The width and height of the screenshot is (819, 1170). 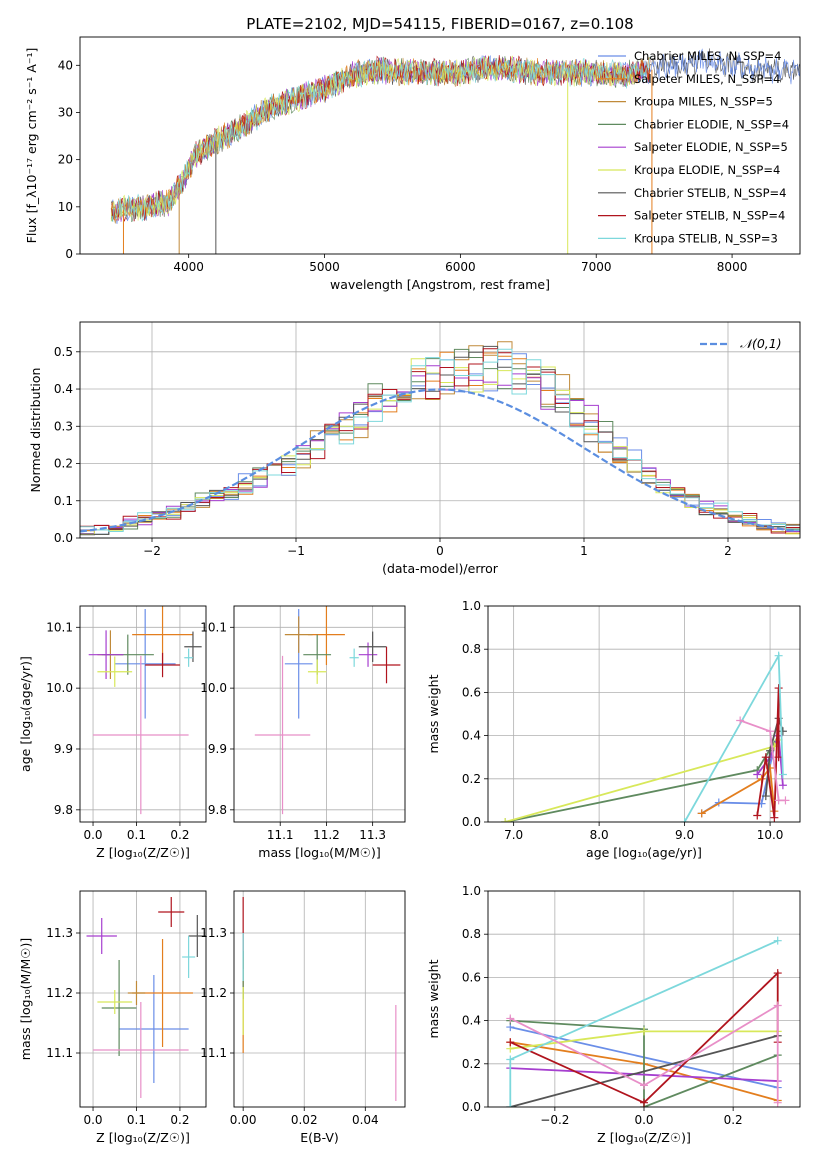 What do you see at coordinates (213, 1053) in the screenshot?
I see `y-tick-label: 11.1` at bounding box center [213, 1053].